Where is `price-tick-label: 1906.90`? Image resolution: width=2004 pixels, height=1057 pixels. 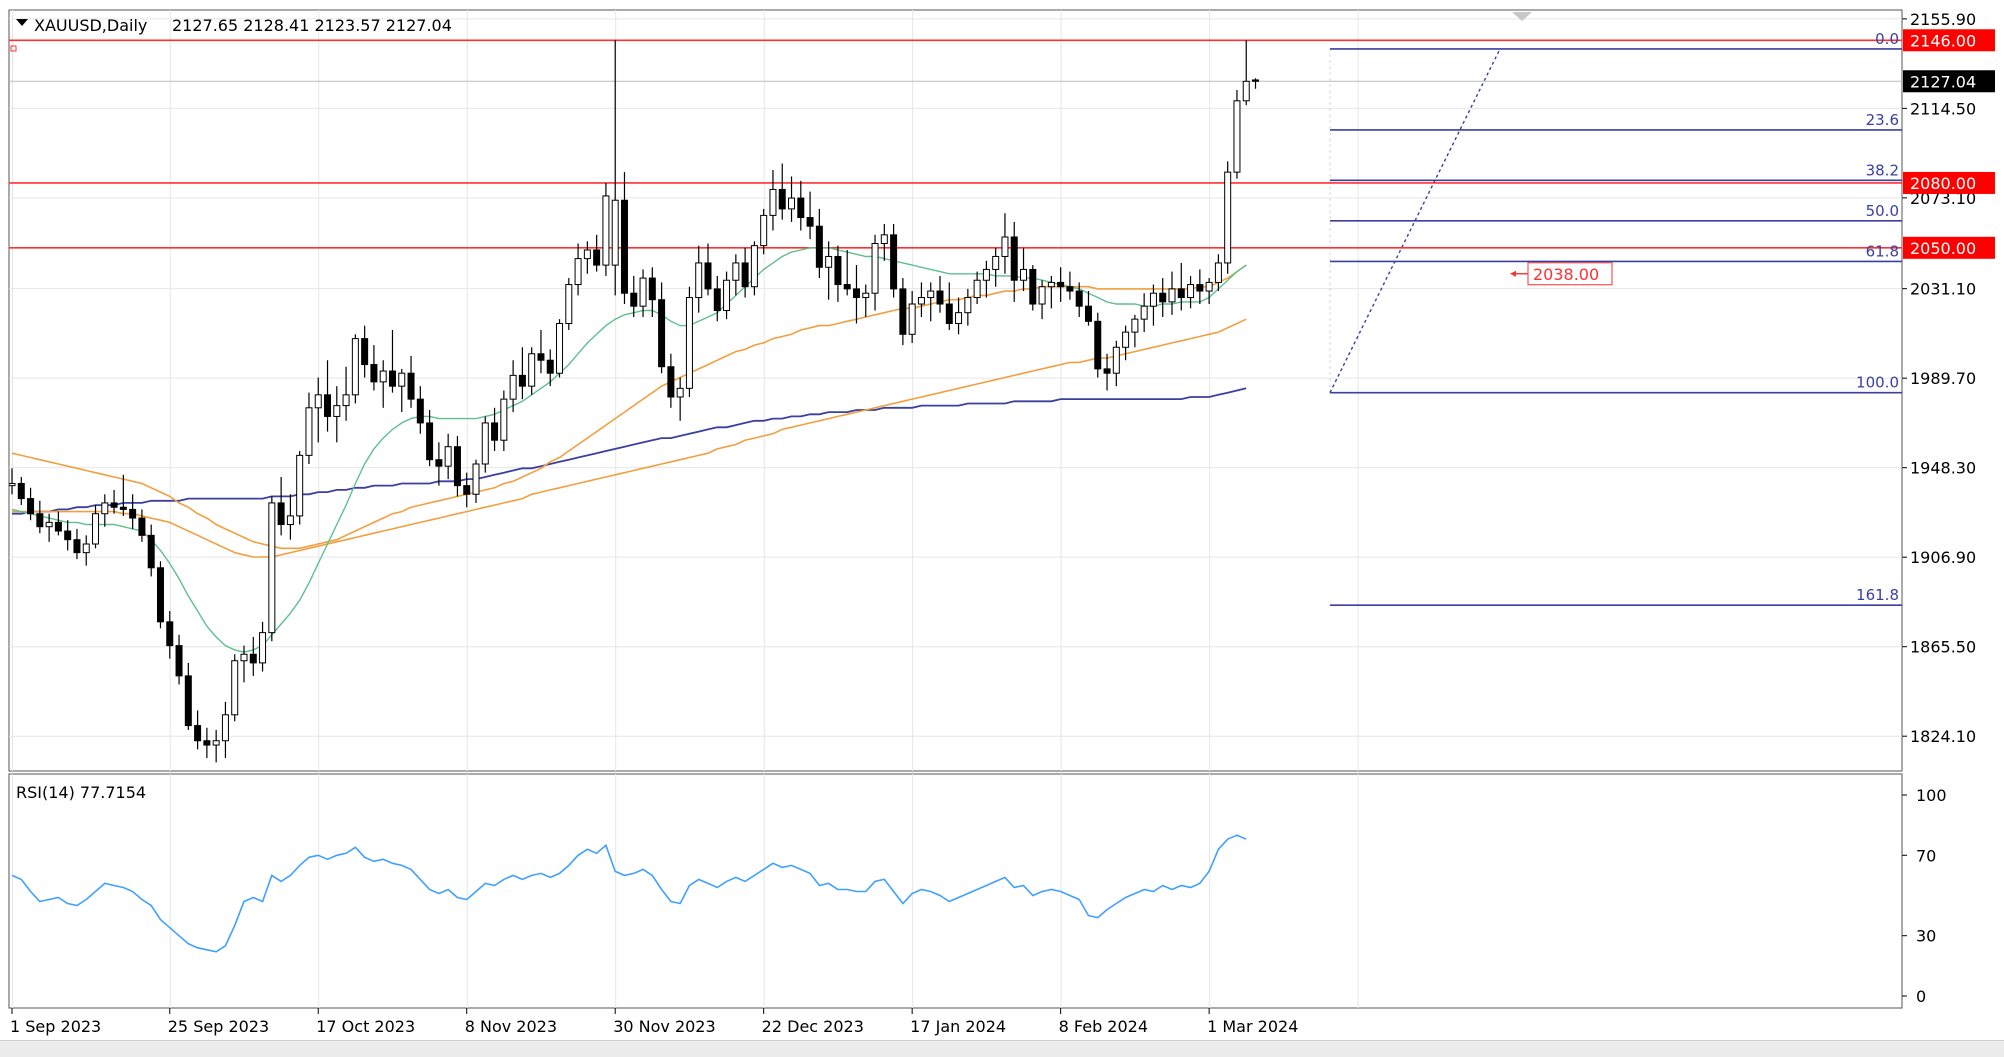 price-tick-label: 1906.90 is located at coordinates (1943, 557).